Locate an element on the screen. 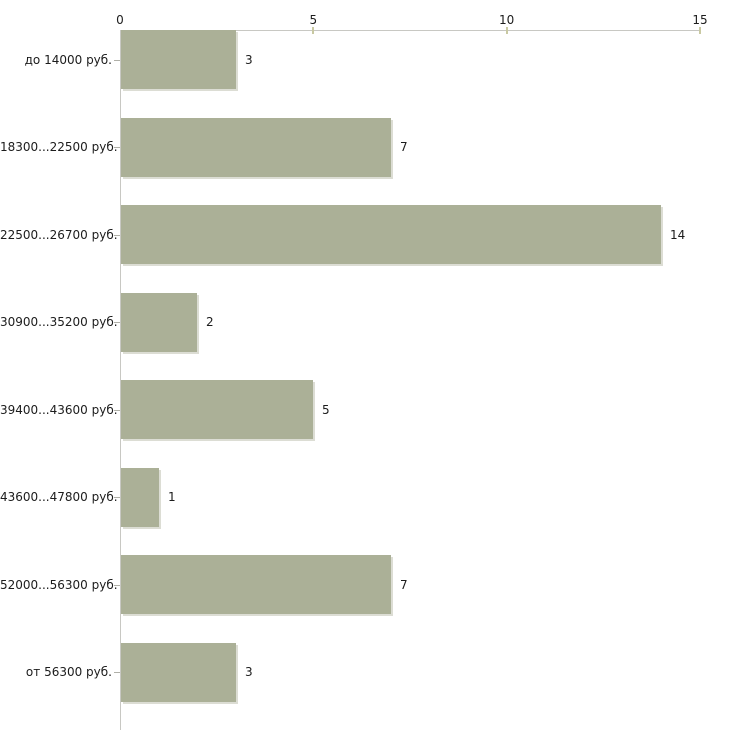 The height and width of the screenshot is (730, 730). category-label: от 56300 руб. is located at coordinates (68, 672).